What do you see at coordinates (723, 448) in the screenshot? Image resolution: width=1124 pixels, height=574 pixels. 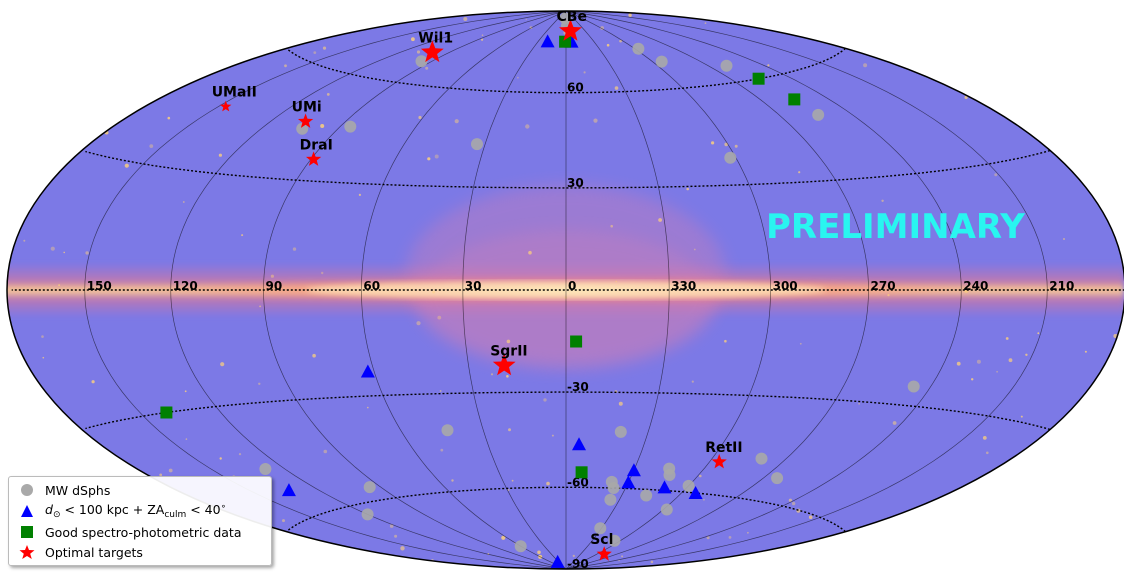 I see `target-label: RetII` at bounding box center [723, 448].